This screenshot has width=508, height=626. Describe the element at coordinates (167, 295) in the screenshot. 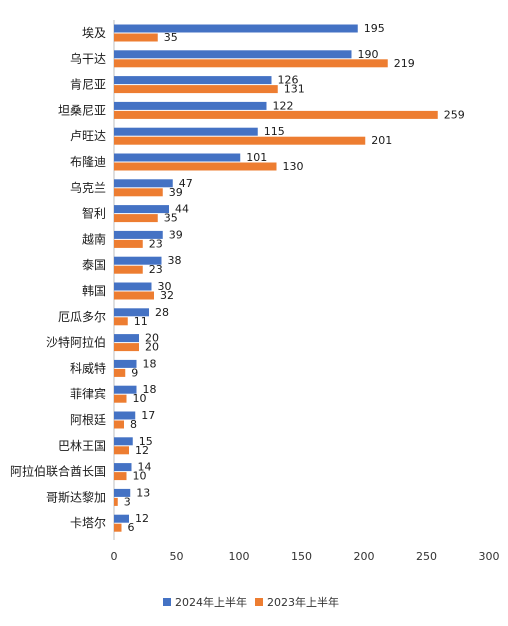

I see `data-label: 32` at that location.